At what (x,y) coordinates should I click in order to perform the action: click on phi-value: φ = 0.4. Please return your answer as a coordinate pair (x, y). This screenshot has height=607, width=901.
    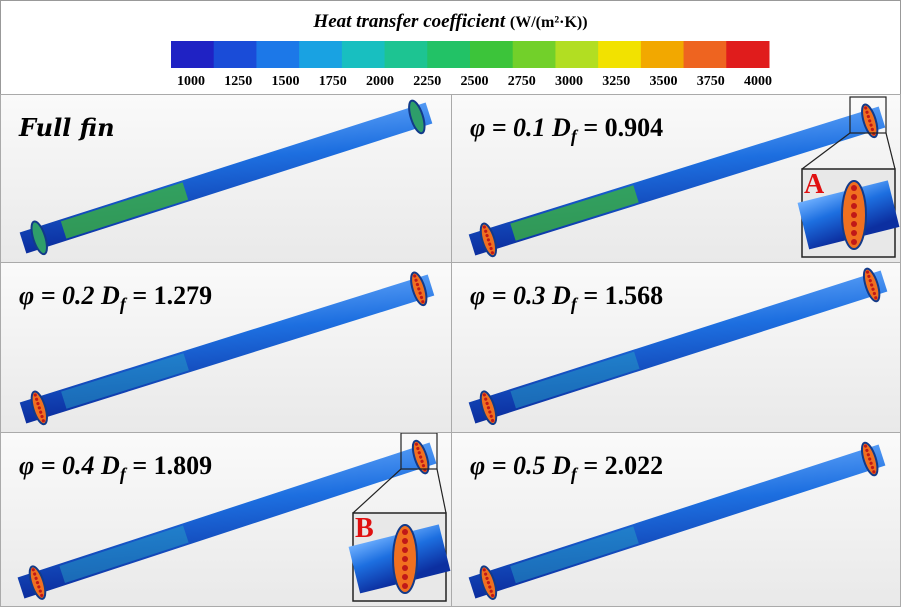
    Looking at the image, I should click on (57, 465).